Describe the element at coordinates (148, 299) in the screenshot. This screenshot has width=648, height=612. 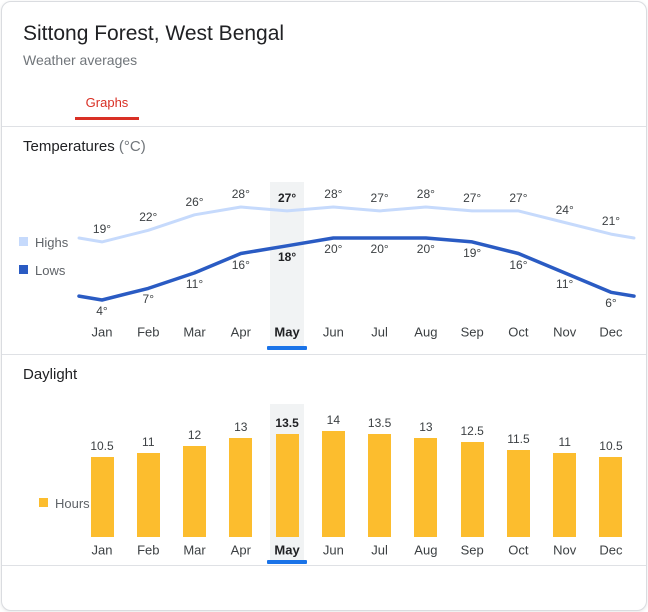
I see `lows-value-label: 7°` at that location.